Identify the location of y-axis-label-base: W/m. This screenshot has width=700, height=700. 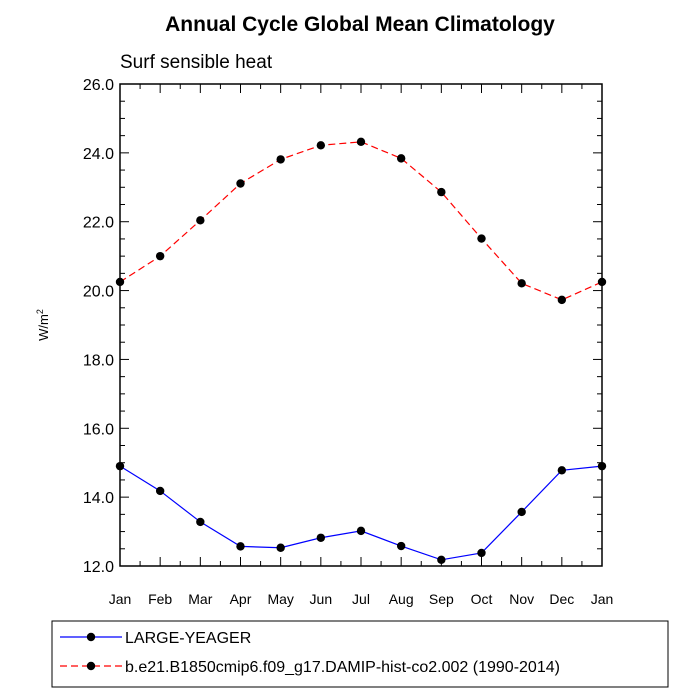
(43, 327).